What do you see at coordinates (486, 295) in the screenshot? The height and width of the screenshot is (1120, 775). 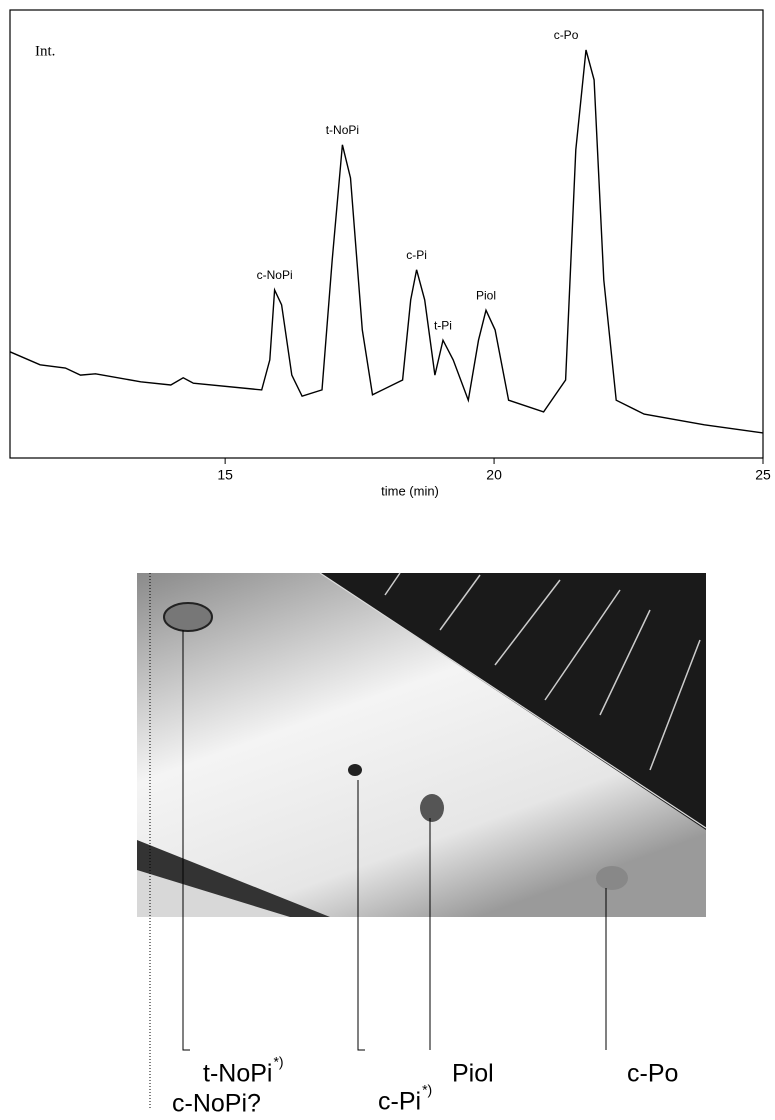 I see `peak-label: Piol` at bounding box center [486, 295].